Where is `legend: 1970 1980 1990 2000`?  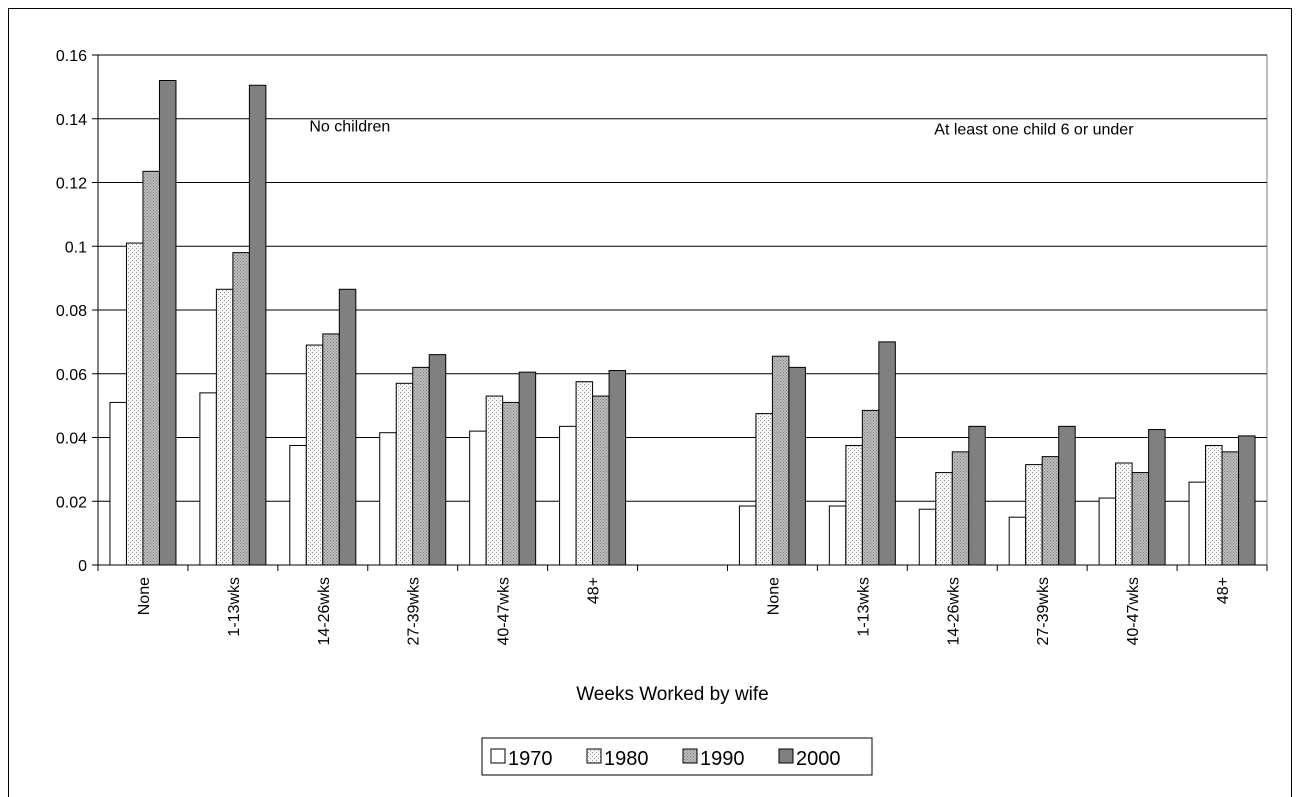 legend: 1970 1980 1990 2000 is located at coordinates (677, 756).